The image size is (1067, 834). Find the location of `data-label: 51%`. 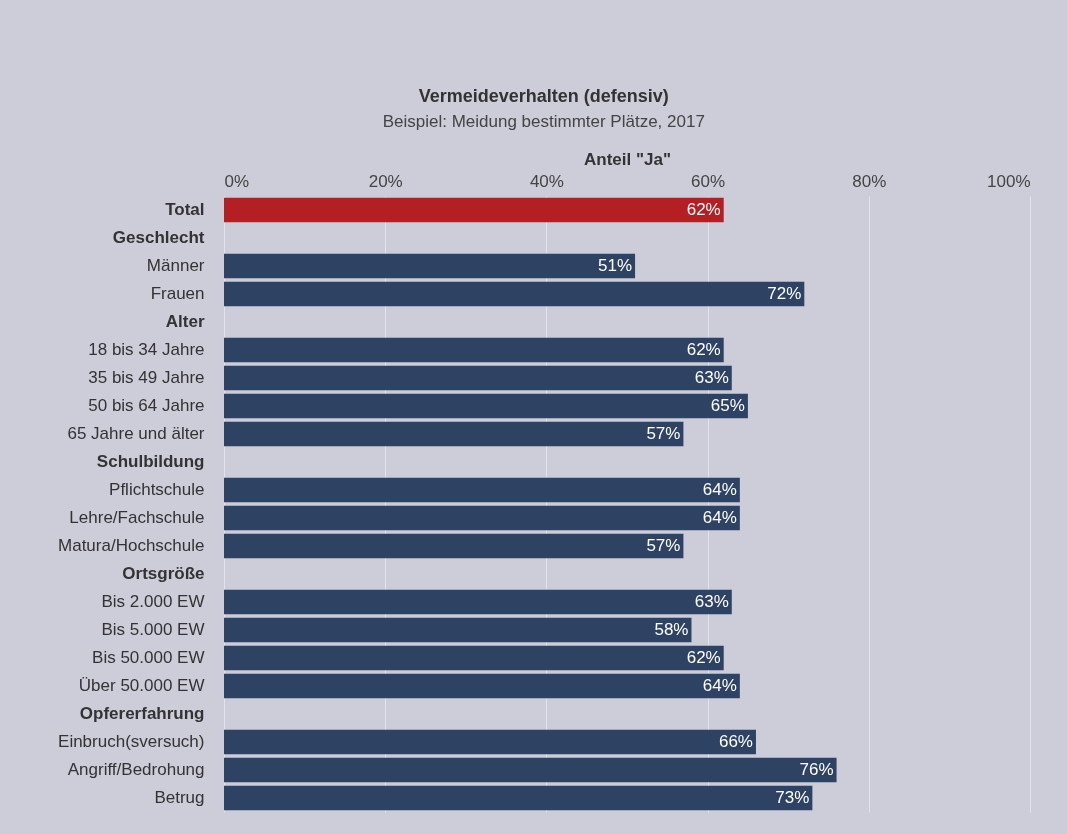

data-label: 51% is located at coordinates (615, 265).